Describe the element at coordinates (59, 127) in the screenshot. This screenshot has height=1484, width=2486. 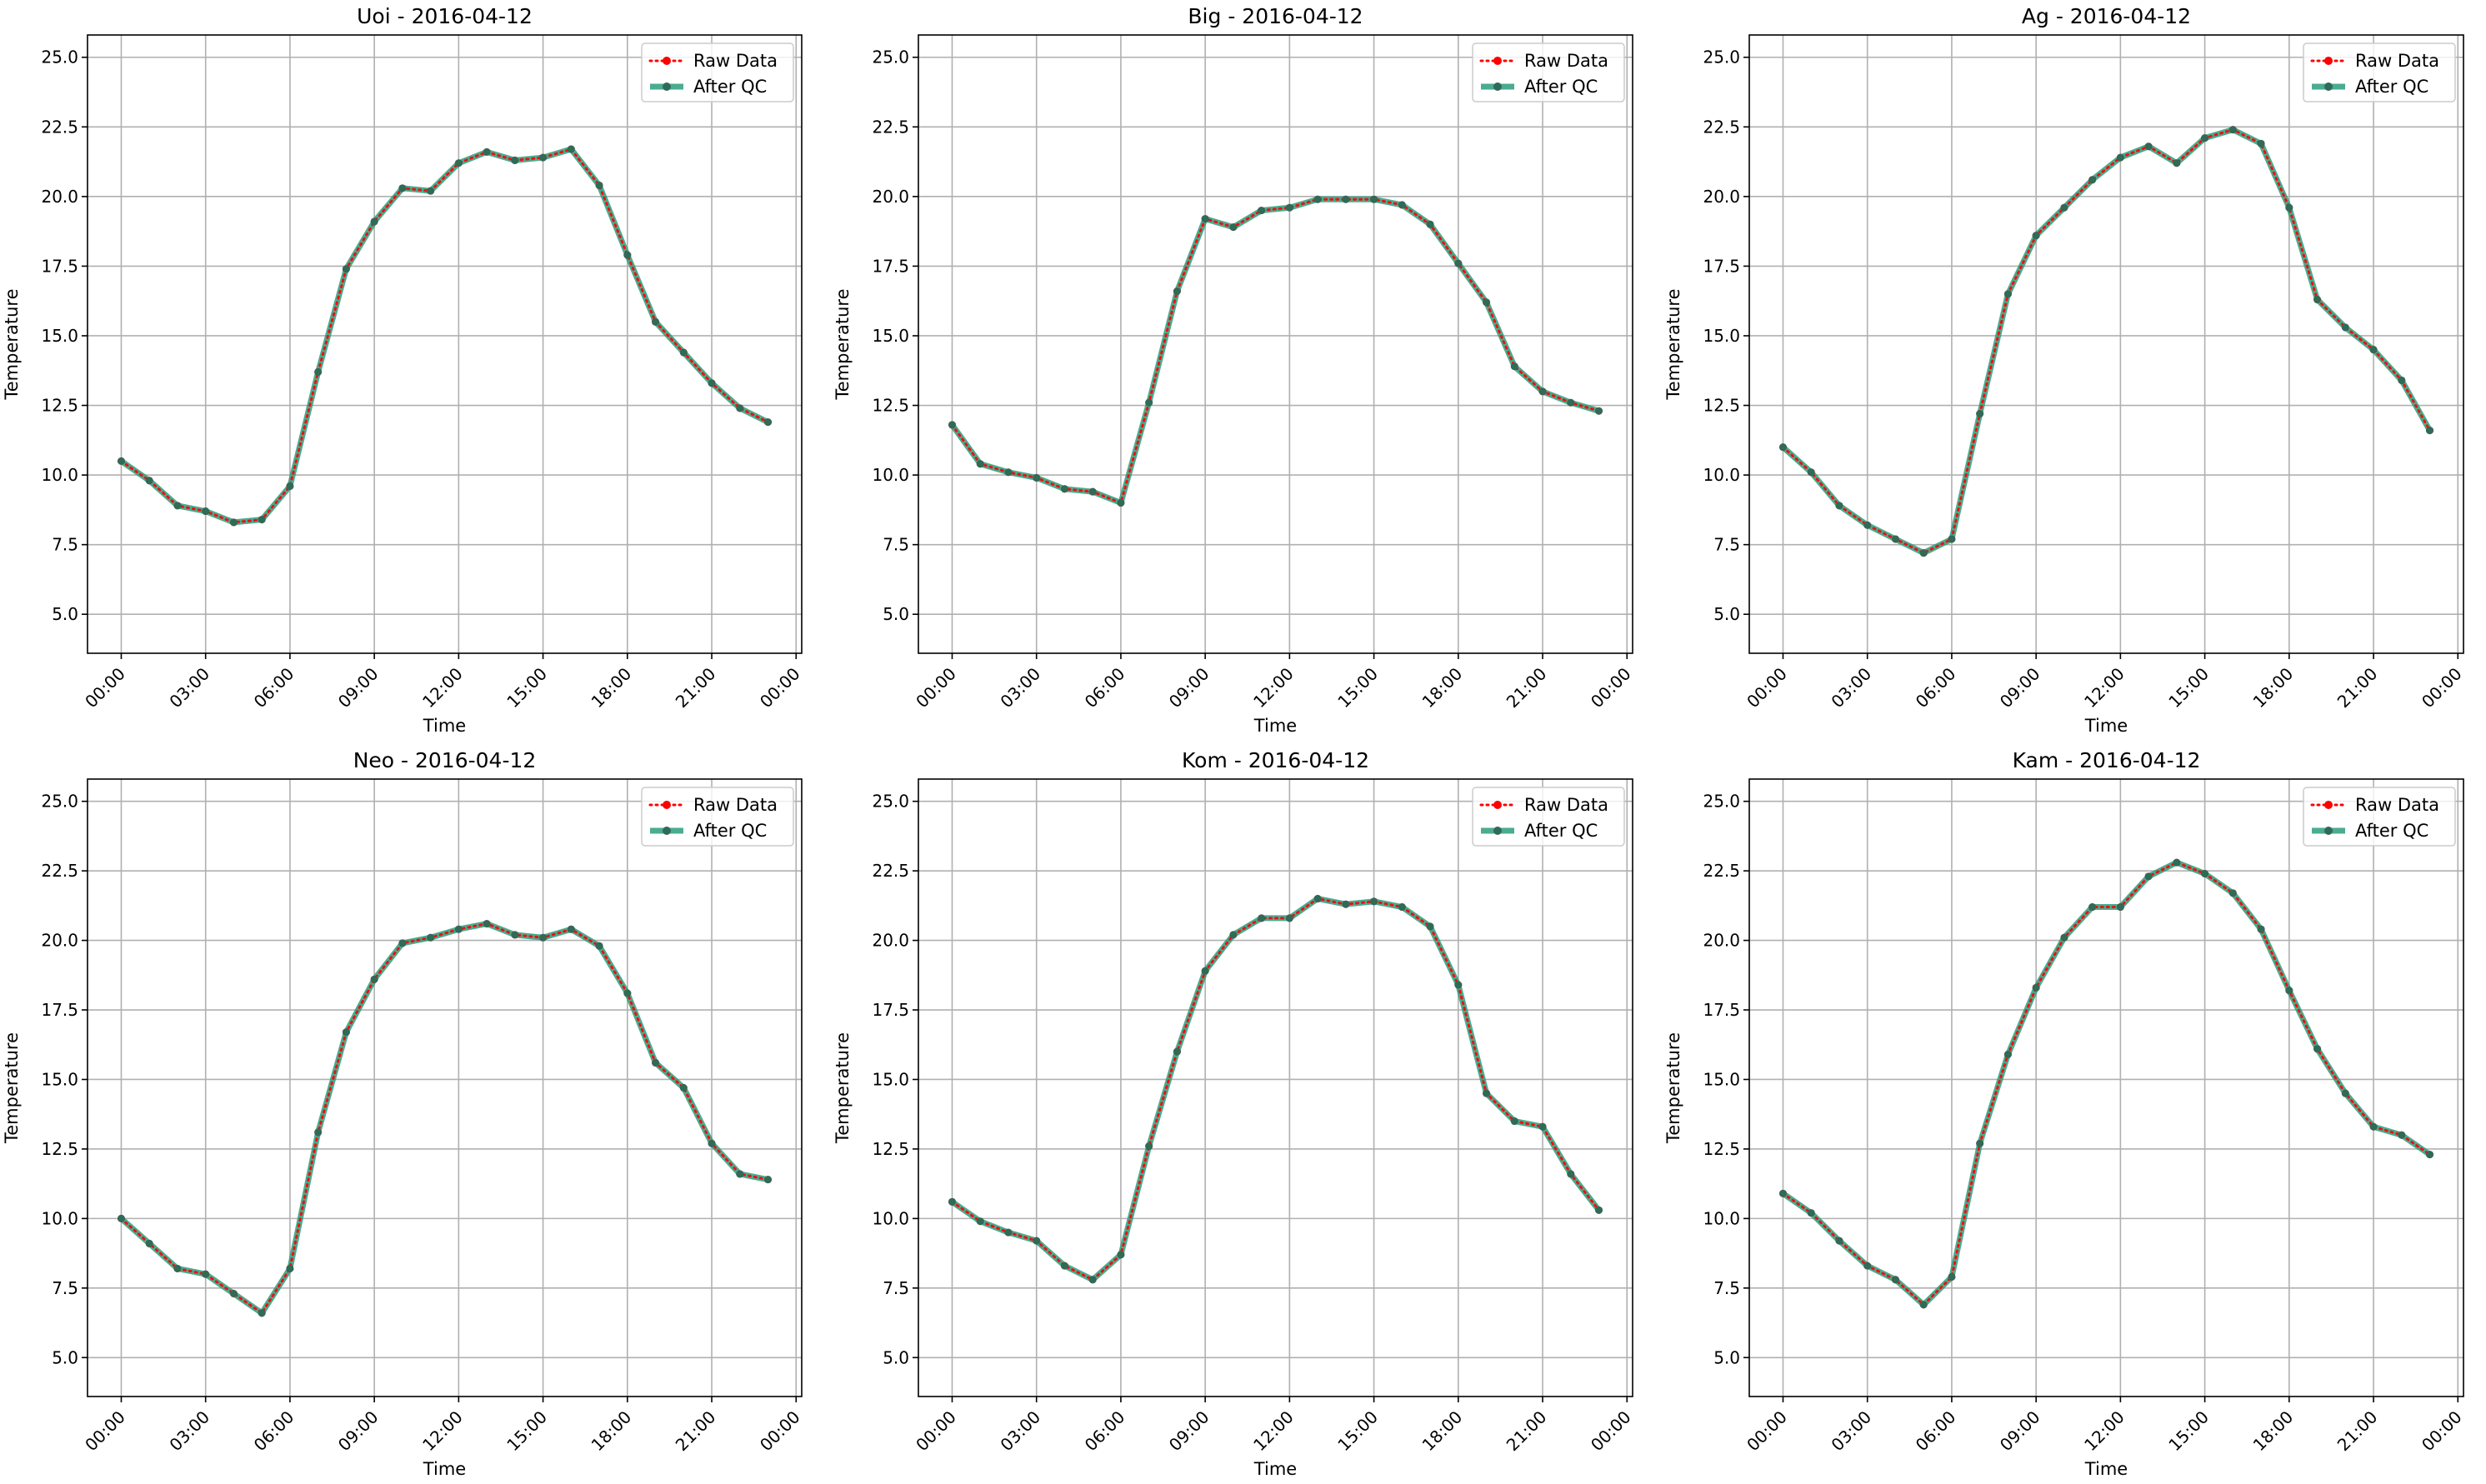
I see `y-tick-label: 22.5` at that location.